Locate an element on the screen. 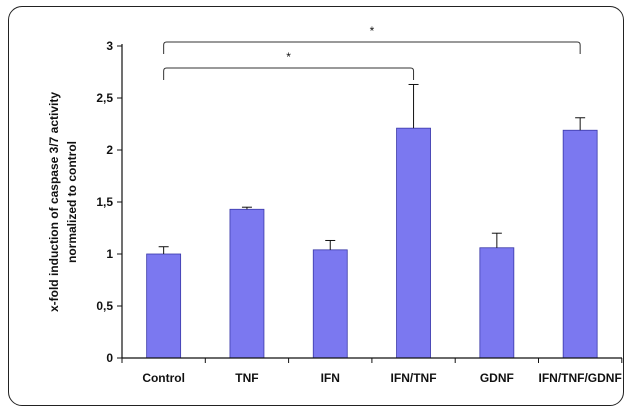 The height and width of the screenshot is (406, 634). y-tick-label: 1,5 is located at coordinates (104, 202).